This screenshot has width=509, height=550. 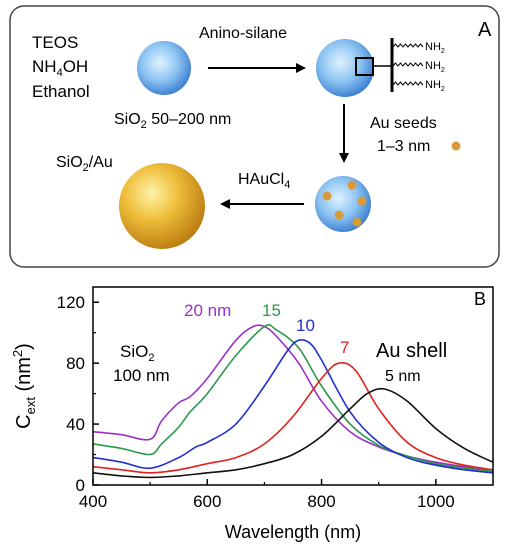 What do you see at coordinates (344, 347) in the screenshot?
I see `label-7: 7` at bounding box center [344, 347].